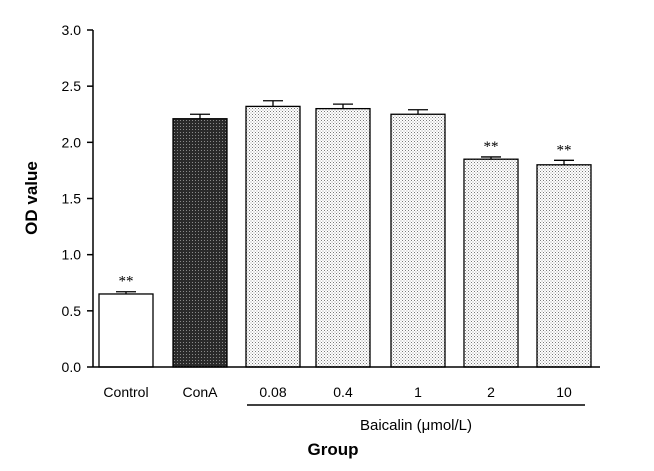  Describe the element at coordinates (564, 392) in the screenshot. I see `x-tick-label: 10` at that location.